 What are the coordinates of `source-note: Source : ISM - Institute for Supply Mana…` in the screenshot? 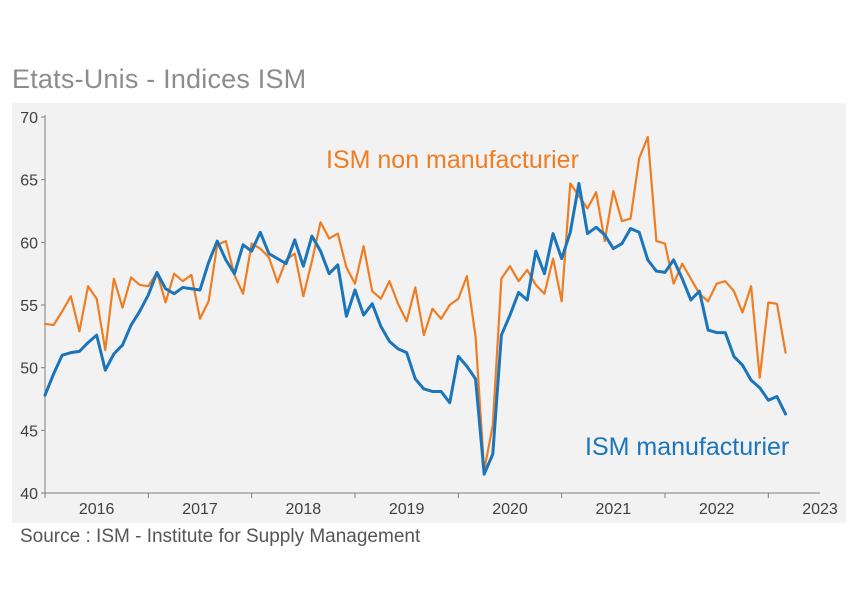 It's located at (220, 536).